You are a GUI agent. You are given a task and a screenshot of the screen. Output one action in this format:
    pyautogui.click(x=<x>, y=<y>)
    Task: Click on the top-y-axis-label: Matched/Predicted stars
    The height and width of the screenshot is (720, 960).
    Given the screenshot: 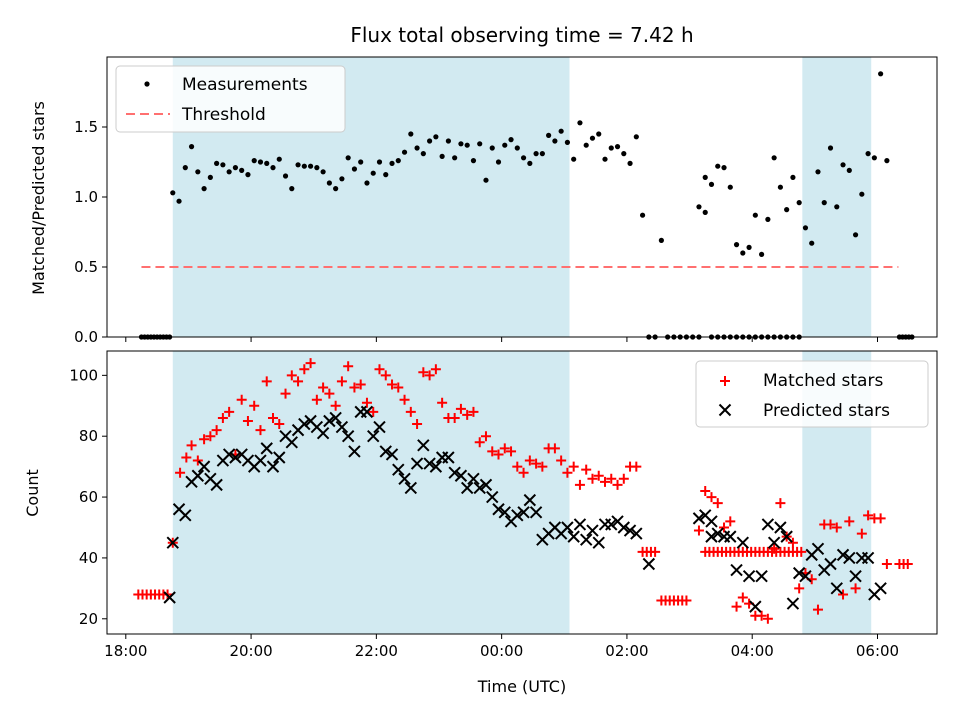 What is the action you would take?
    pyautogui.click(x=38, y=198)
    